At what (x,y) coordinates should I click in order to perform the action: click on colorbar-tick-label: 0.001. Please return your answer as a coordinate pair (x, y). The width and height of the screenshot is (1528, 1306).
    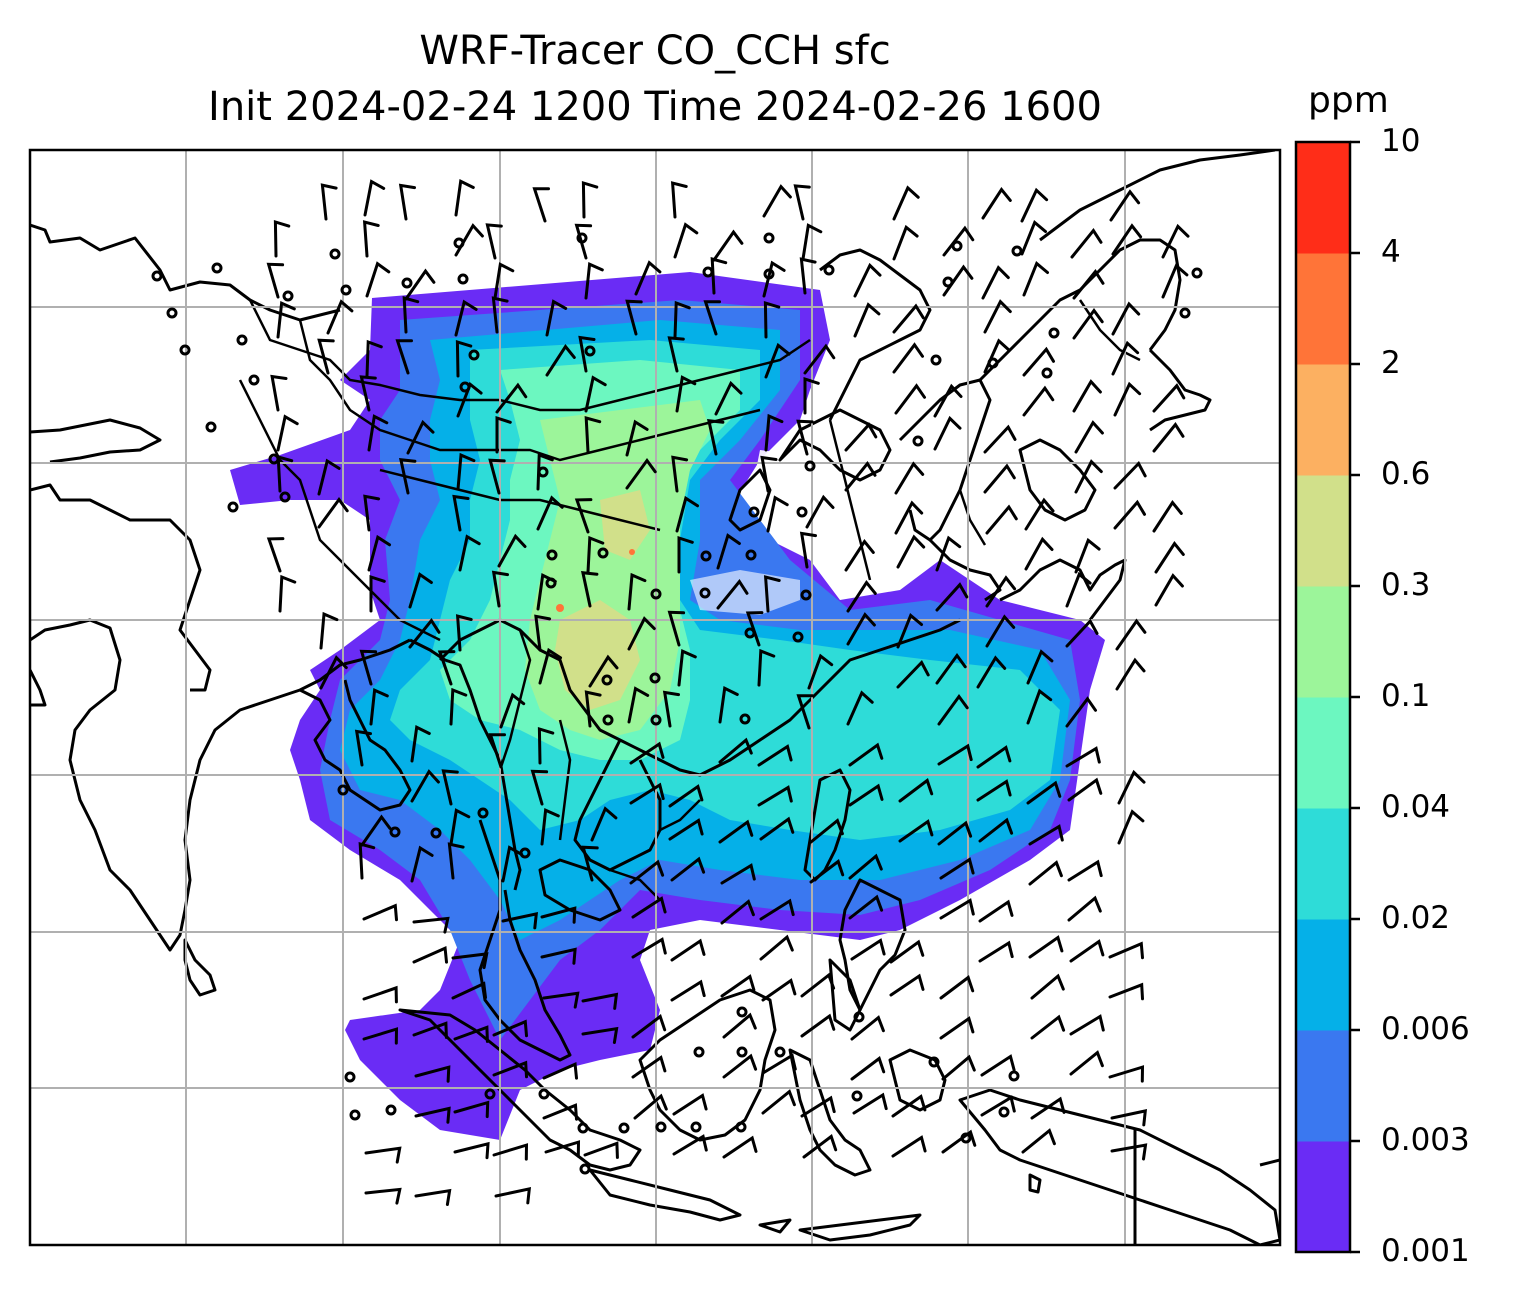
    Looking at the image, I should click on (1425, 1251).